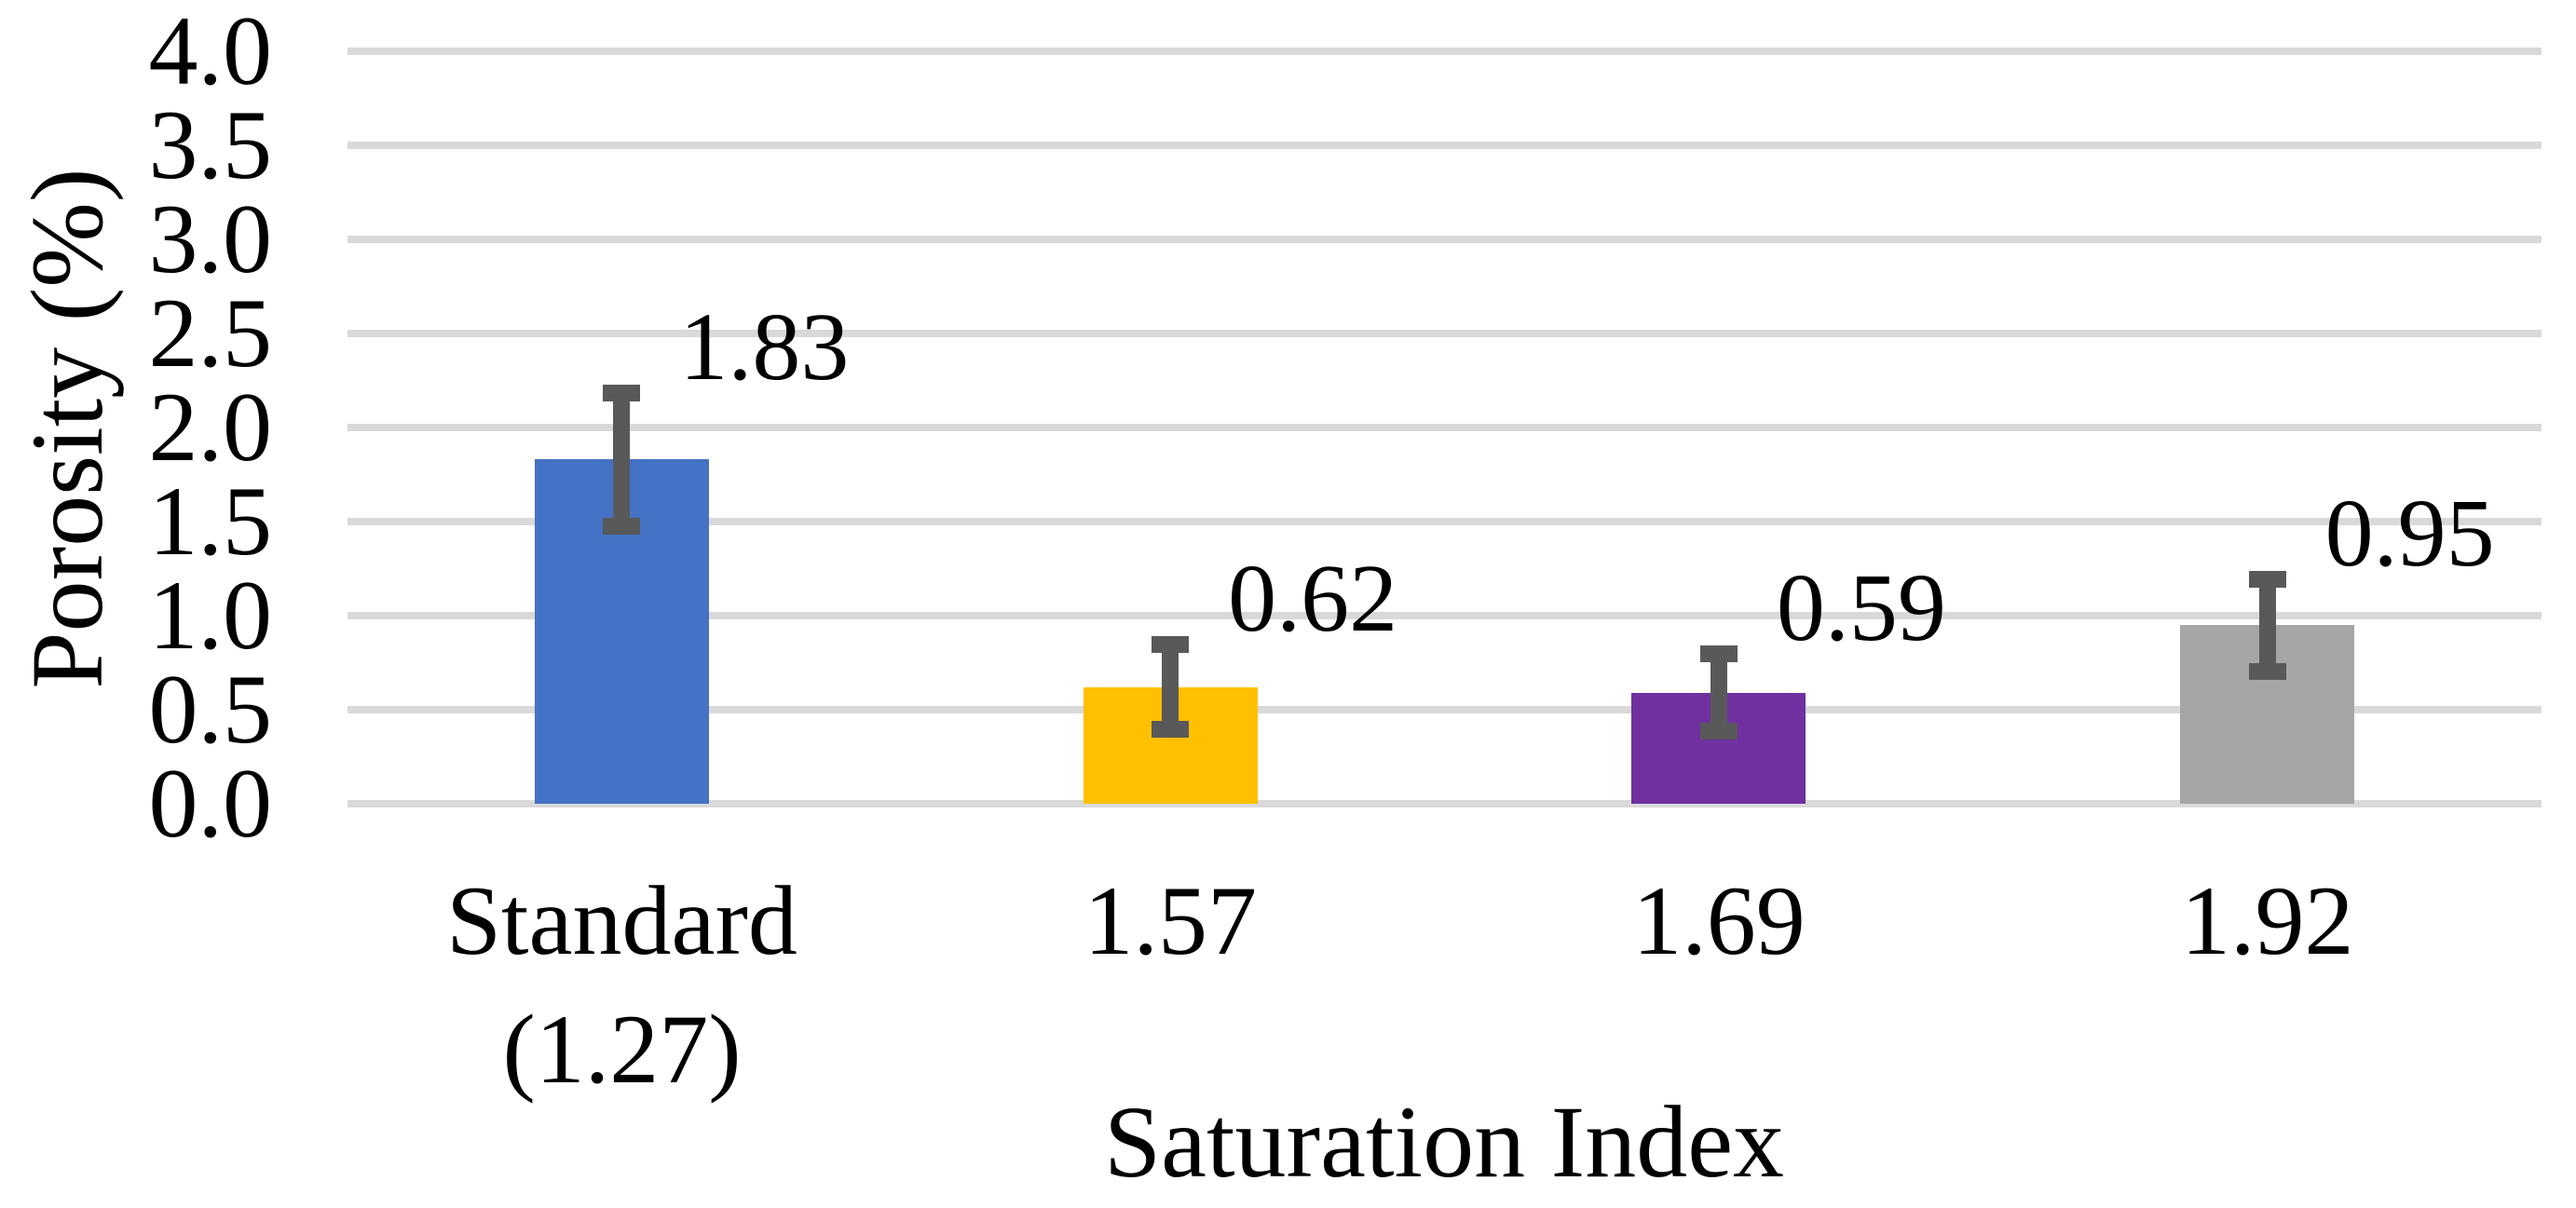 The width and height of the screenshot is (2576, 1208). What do you see at coordinates (210, 332) in the screenshot?
I see `y-tick-label: 2.5` at bounding box center [210, 332].